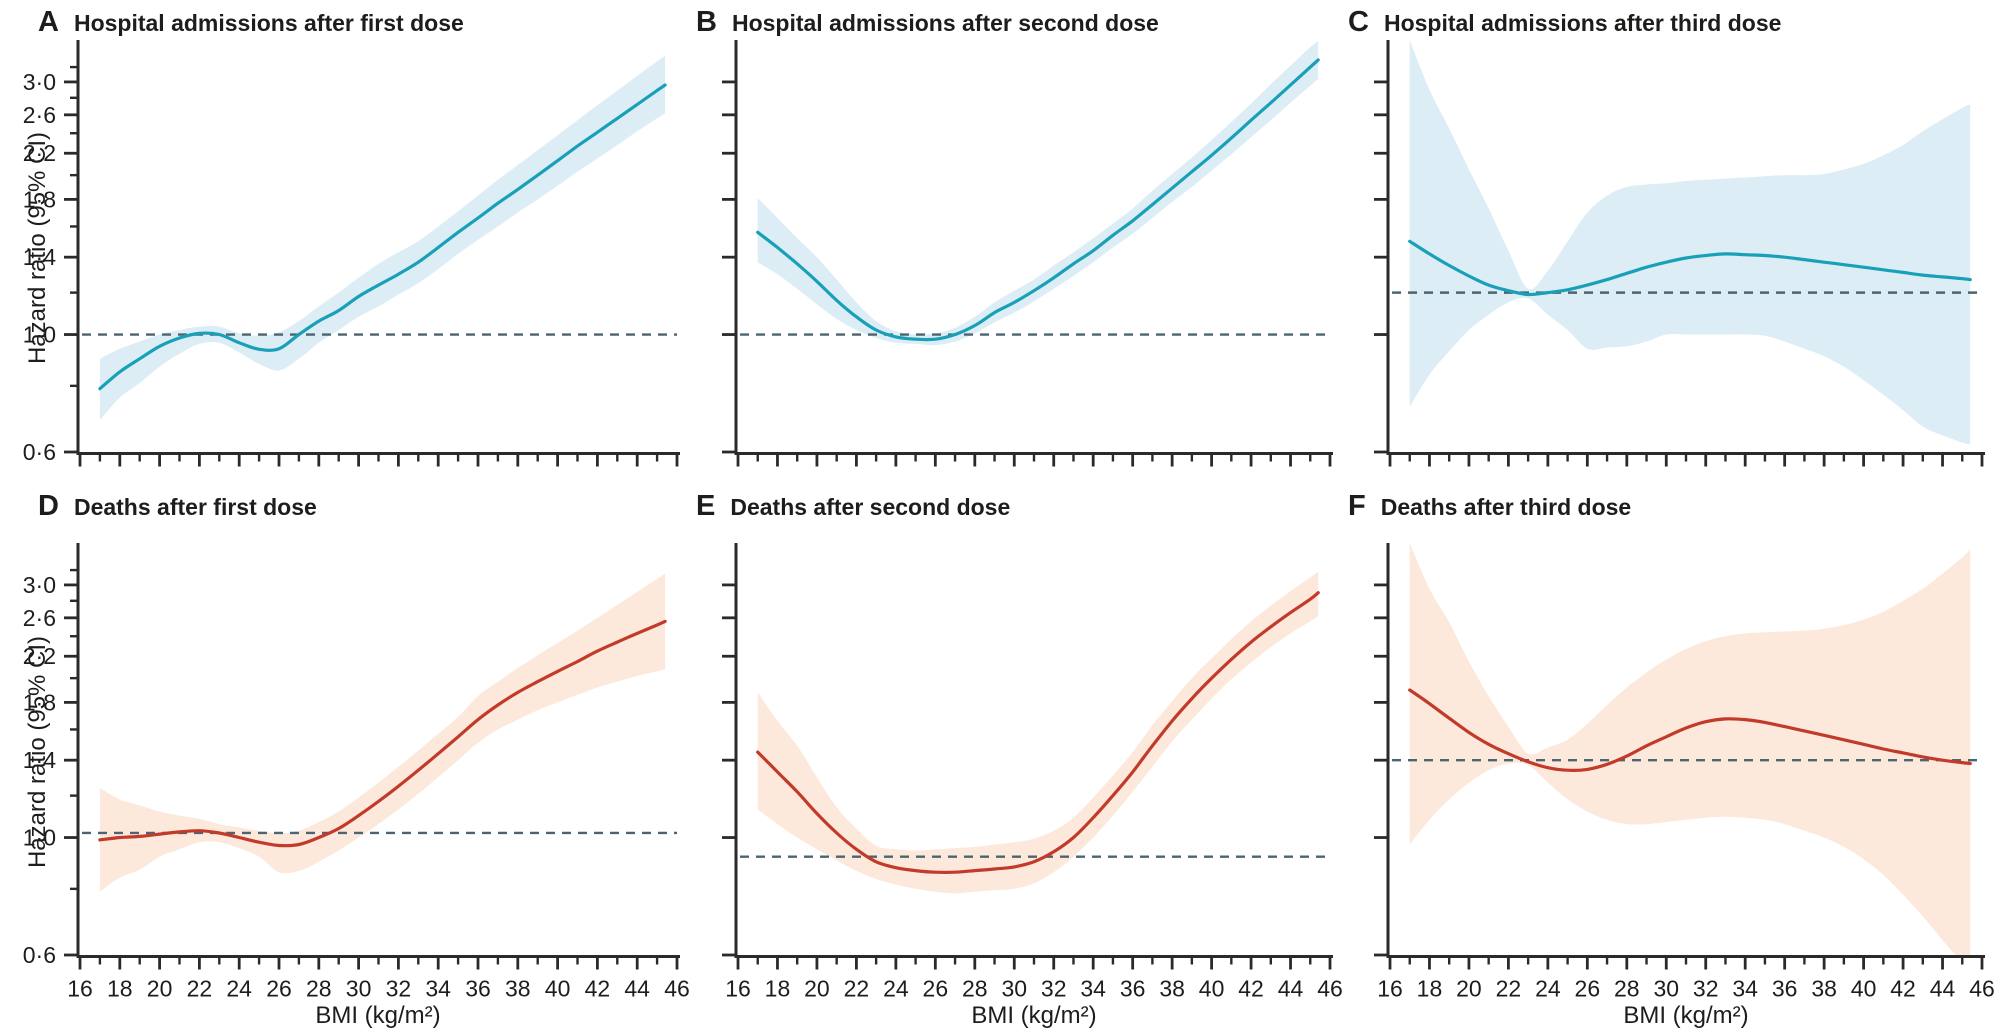 This screenshot has width=2000, height=1036. What do you see at coordinates (195, 507) in the screenshot?
I see `panel-d-title-text: Deaths after first dose` at bounding box center [195, 507].